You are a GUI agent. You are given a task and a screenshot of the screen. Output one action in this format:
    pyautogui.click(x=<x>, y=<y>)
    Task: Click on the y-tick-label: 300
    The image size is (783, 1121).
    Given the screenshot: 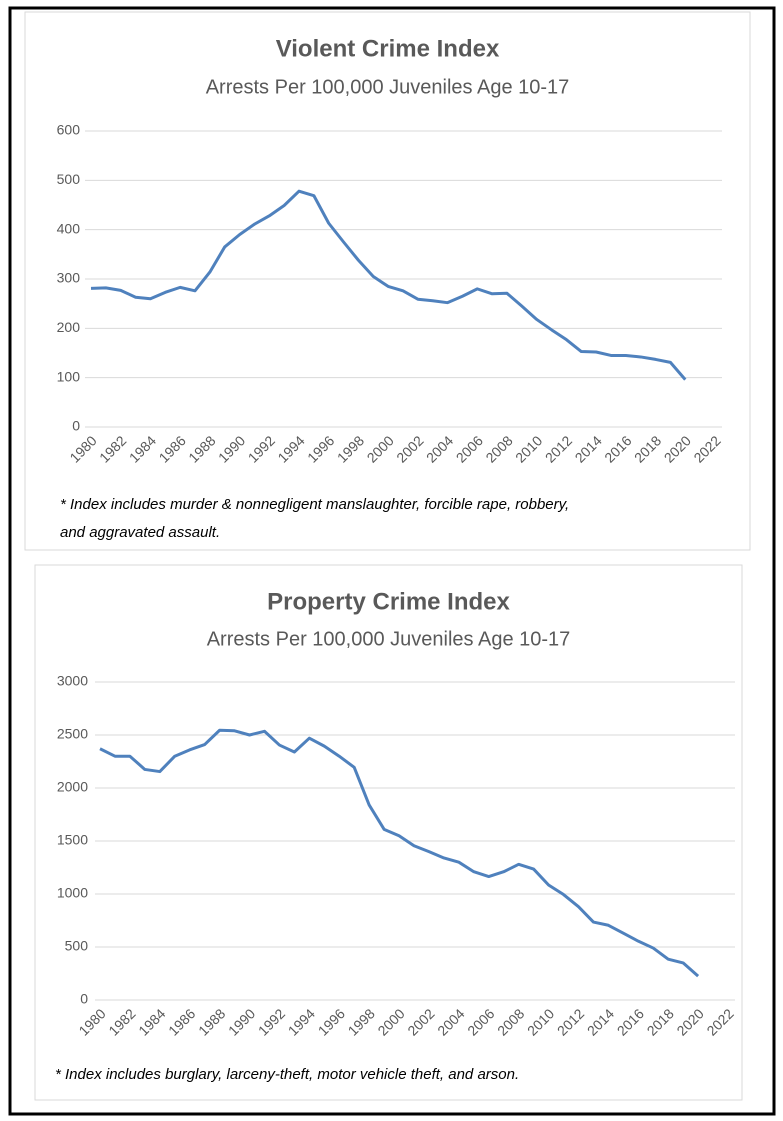 What is the action you would take?
    pyautogui.click(x=69, y=278)
    